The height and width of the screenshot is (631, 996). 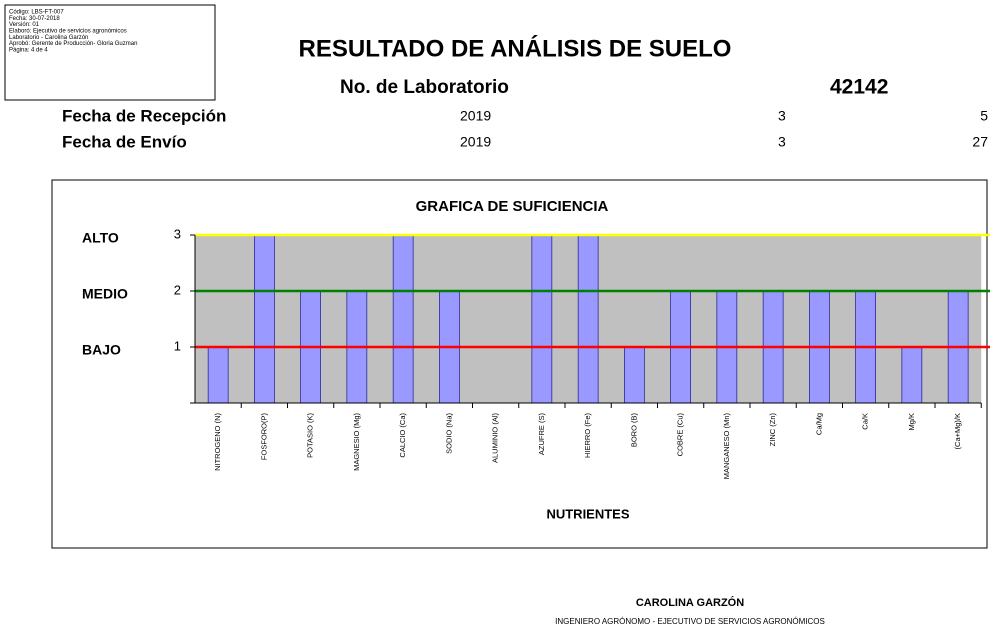 I want to click on date-day: 27, so click(x=980, y=142).